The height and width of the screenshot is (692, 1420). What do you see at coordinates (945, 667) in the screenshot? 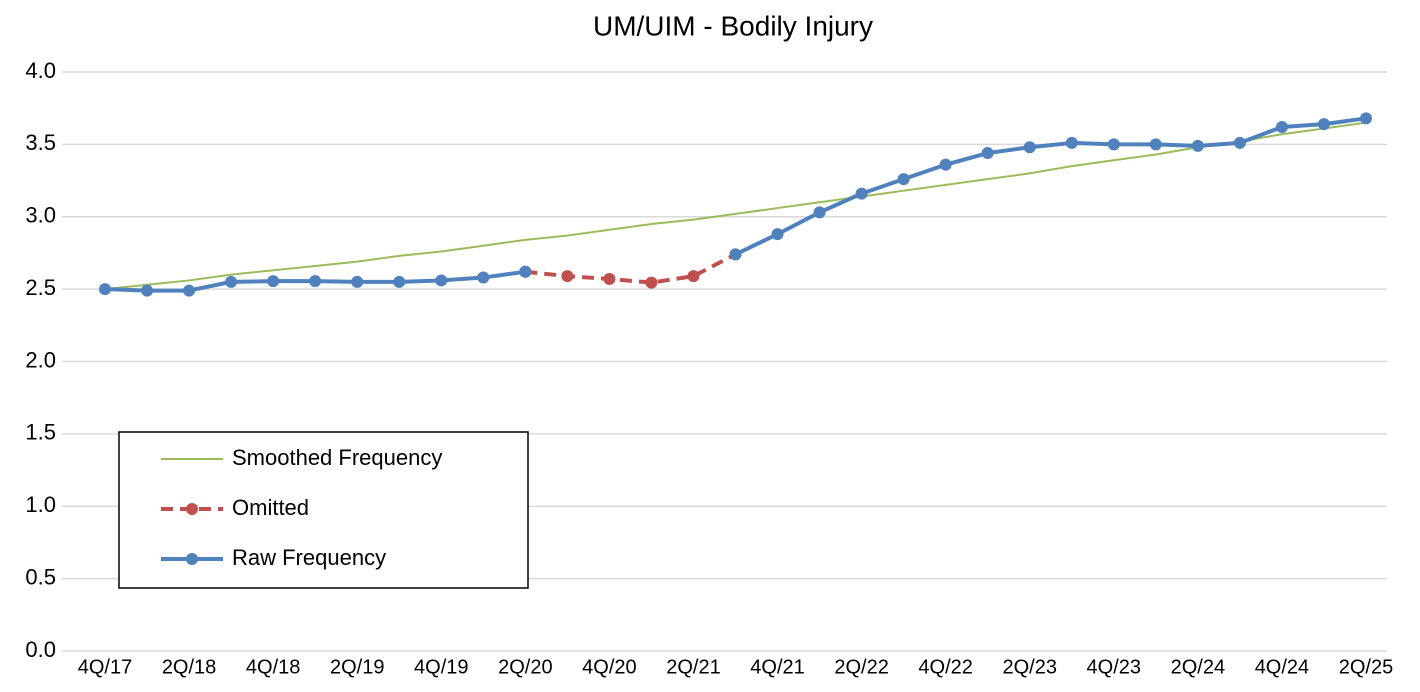
I see `x-tick-label: 4Q/22` at bounding box center [945, 667].